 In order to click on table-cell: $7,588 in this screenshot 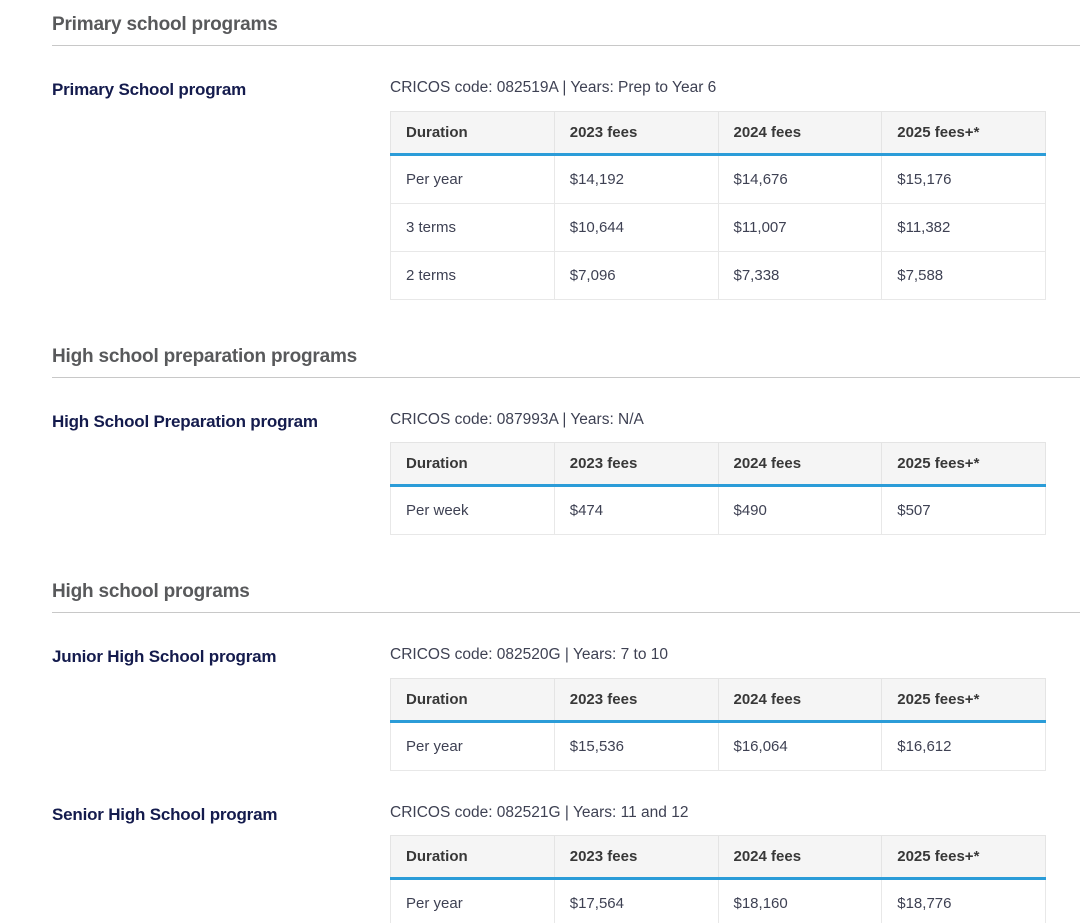, I will do `click(963, 275)`.